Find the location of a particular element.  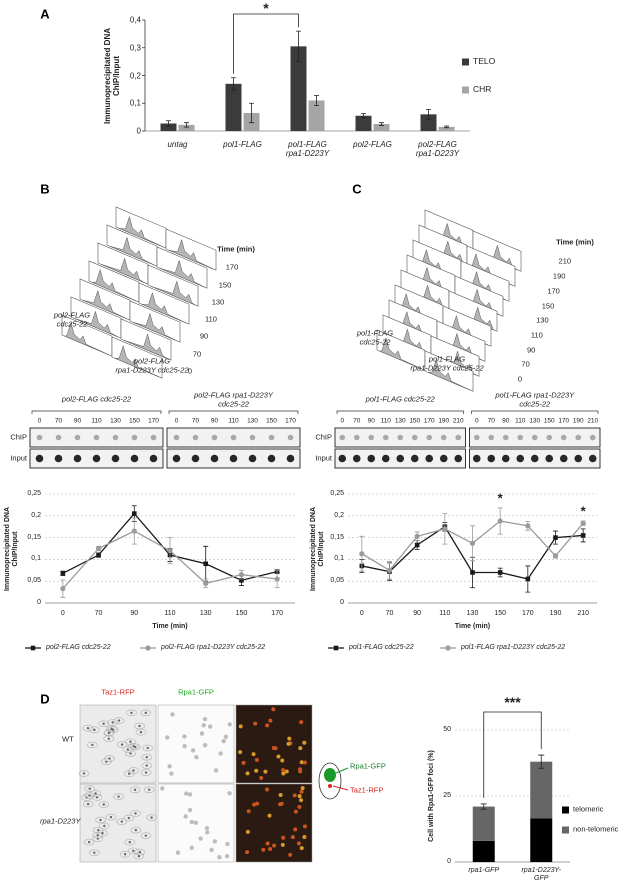

time-label: 170 is located at coordinates (553, 291).